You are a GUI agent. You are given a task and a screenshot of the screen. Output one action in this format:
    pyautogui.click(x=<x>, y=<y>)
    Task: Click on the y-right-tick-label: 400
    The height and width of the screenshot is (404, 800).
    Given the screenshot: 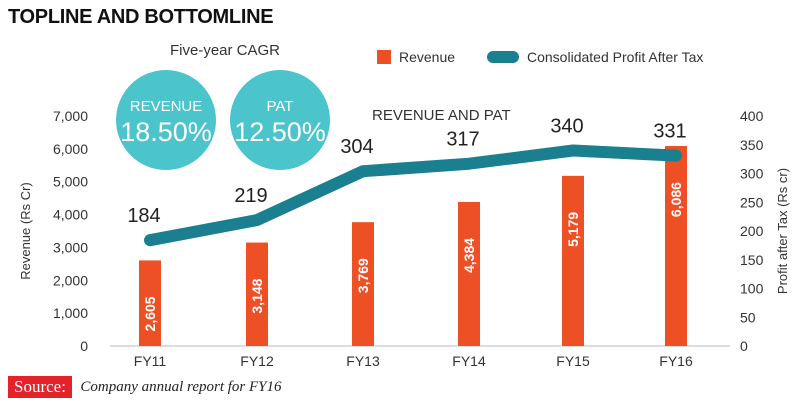 What is the action you would take?
    pyautogui.click(x=752, y=116)
    